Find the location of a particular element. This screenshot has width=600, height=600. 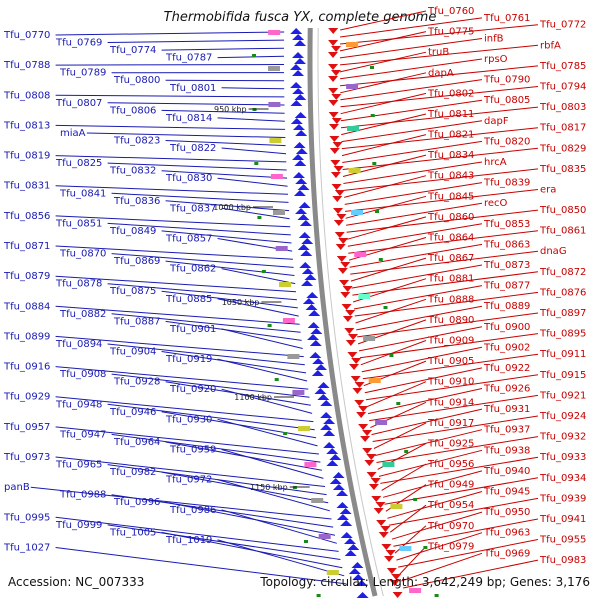

gene-label-left: Tfu_0887 is located at coordinates (136, 321).